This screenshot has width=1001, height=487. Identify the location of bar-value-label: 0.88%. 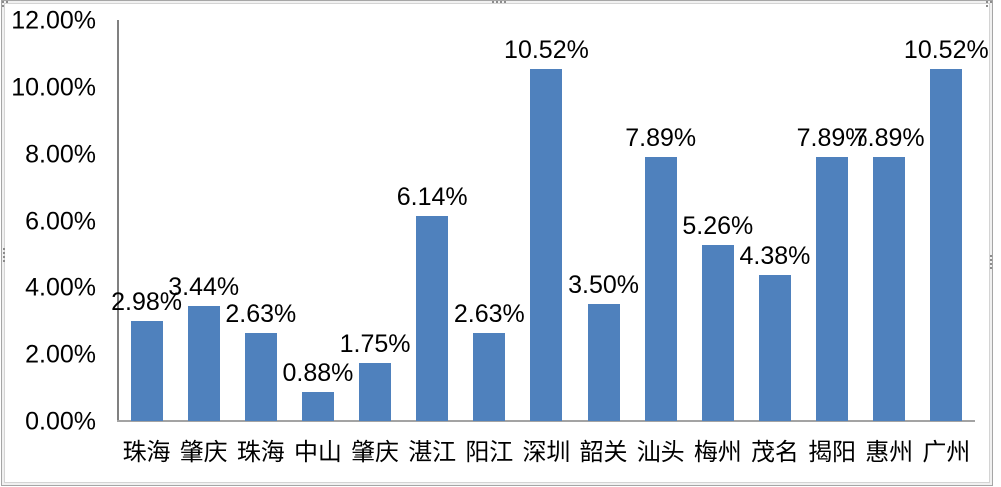
(318, 372).